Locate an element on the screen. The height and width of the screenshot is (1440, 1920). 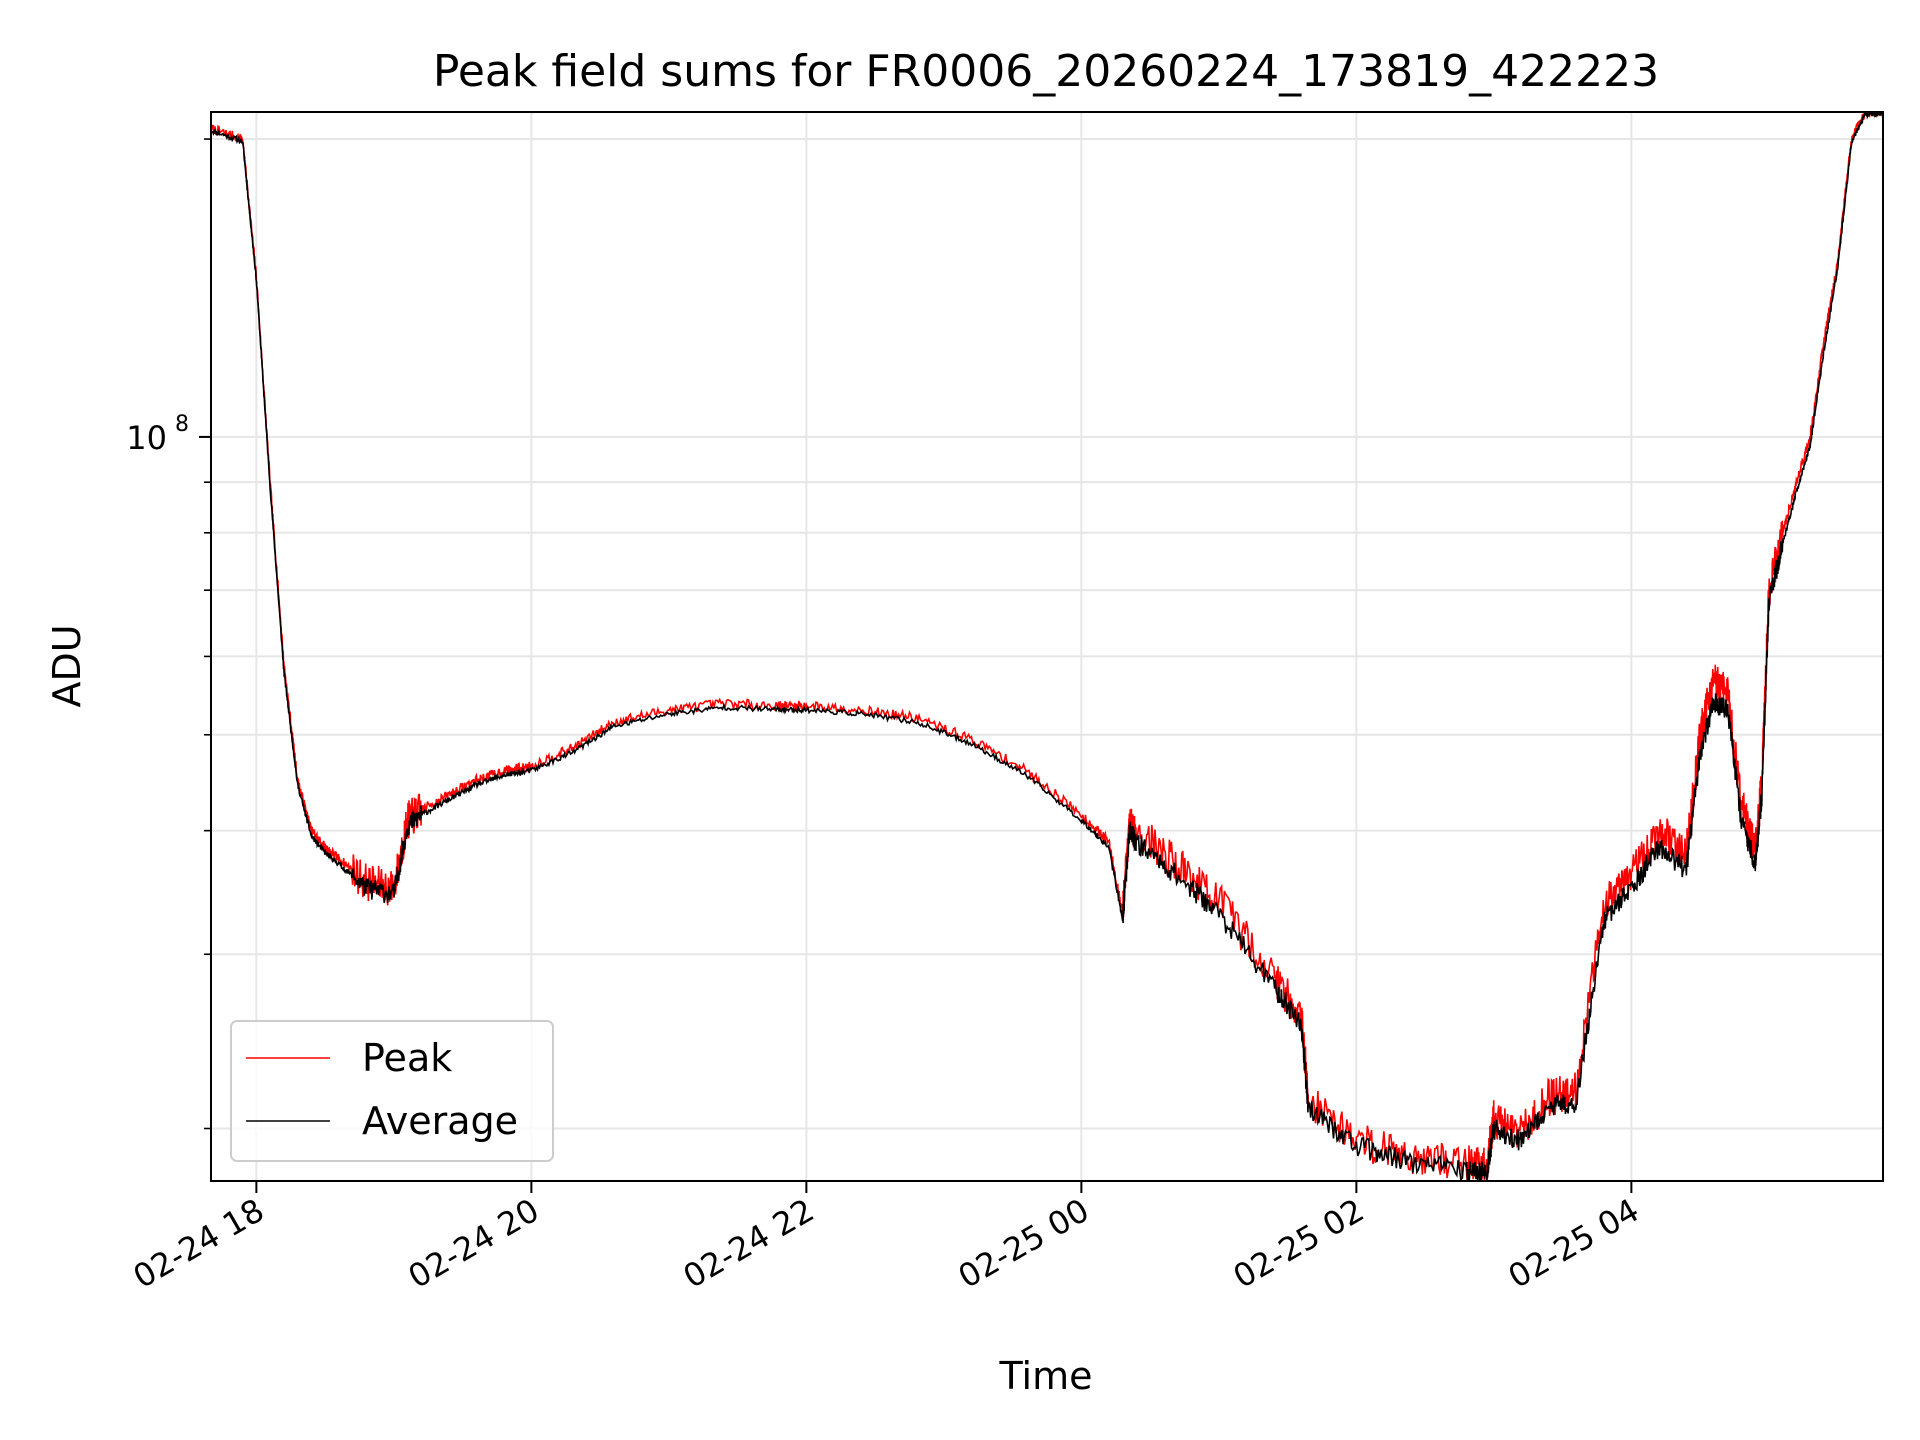
legend-peak-label: Peak is located at coordinates (407, 1058).